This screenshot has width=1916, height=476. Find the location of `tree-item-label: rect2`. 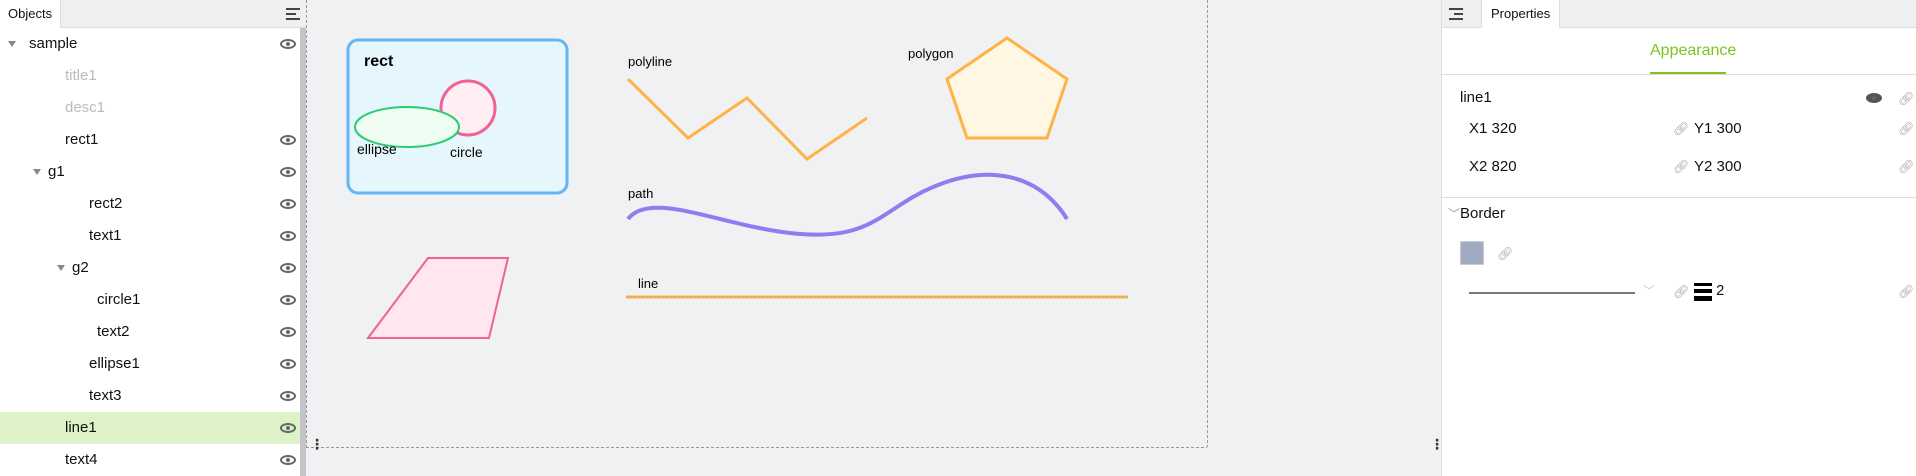

tree-item-label: rect2 is located at coordinates (106, 203).